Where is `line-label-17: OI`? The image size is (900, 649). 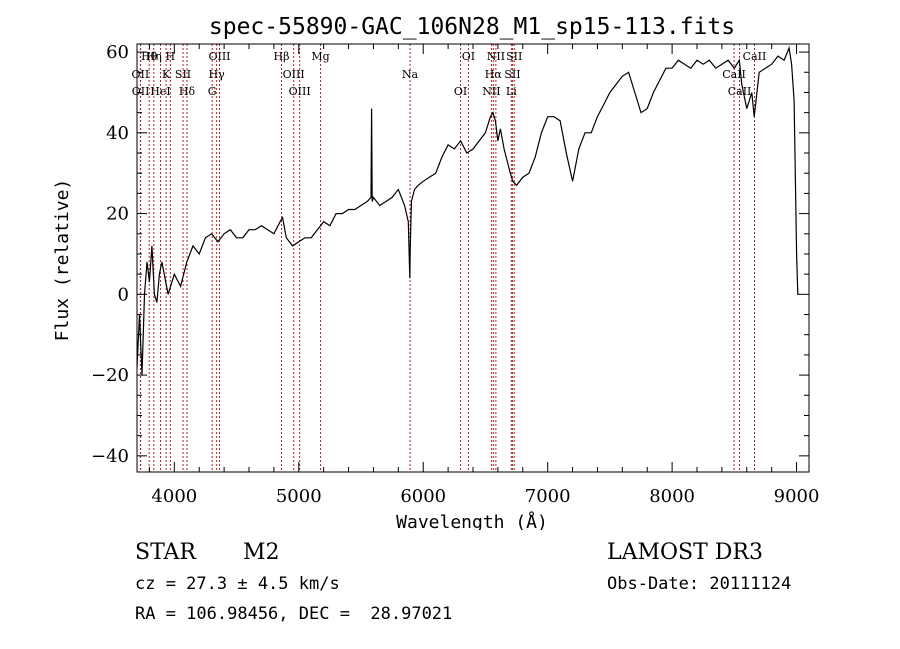 line-label-17: OI is located at coordinates (460, 91).